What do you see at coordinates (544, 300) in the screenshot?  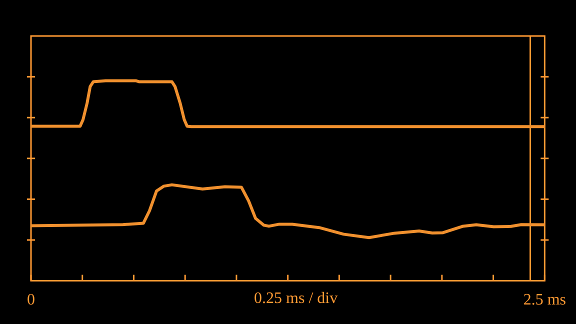 I see `x-tick-label: 2.5 ms` at bounding box center [544, 300].